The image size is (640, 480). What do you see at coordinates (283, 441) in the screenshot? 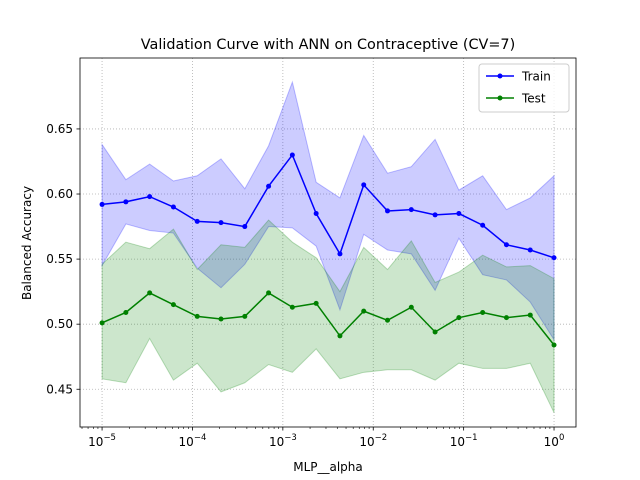
I see `x-tick-label: 10⁻³` at bounding box center [283, 441].